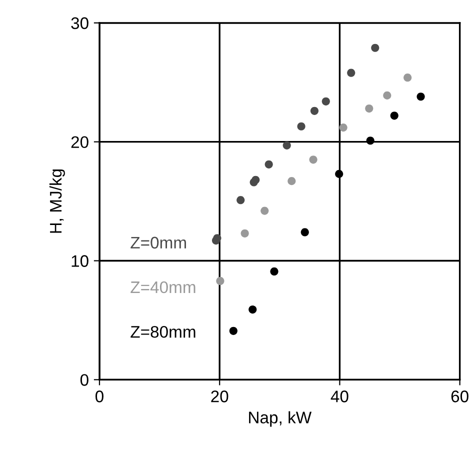 Image resolution: width=476 pixels, height=458 pixels. What do you see at coordinates (163, 287) in the screenshot?
I see `series-label: Z=40mm` at bounding box center [163, 287].